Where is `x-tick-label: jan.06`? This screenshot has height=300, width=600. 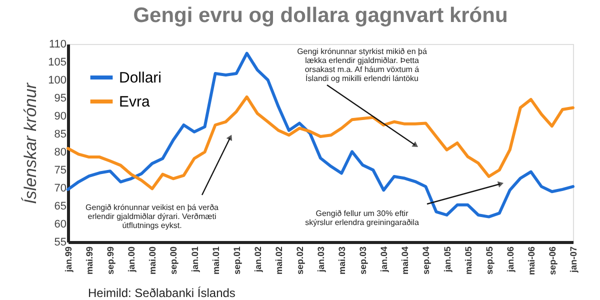
x-tick-label: jan.06 is located at coordinates (510, 260).